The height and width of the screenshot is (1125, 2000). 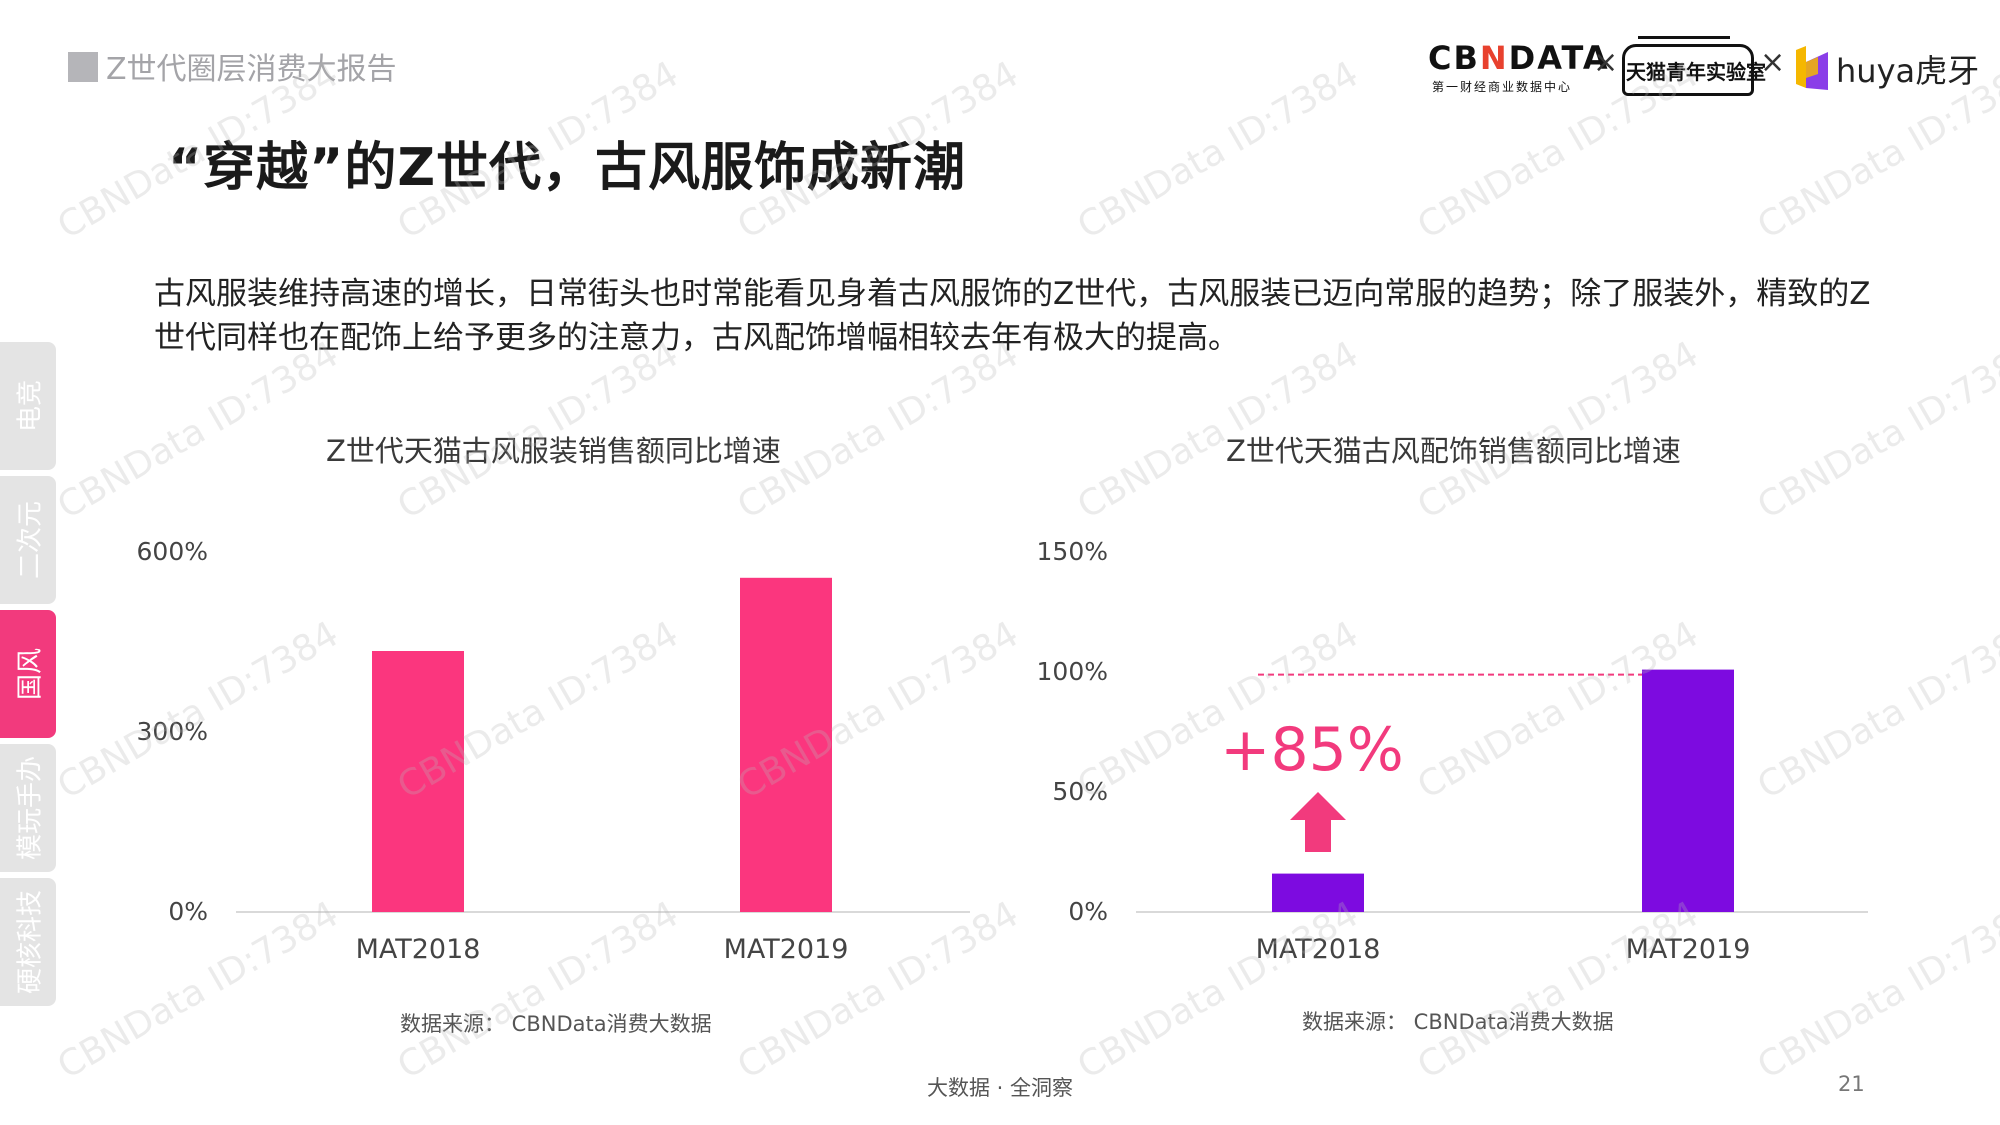 I want to click on chart-2-y-tick: 100%, so click(x=1072, y=671).